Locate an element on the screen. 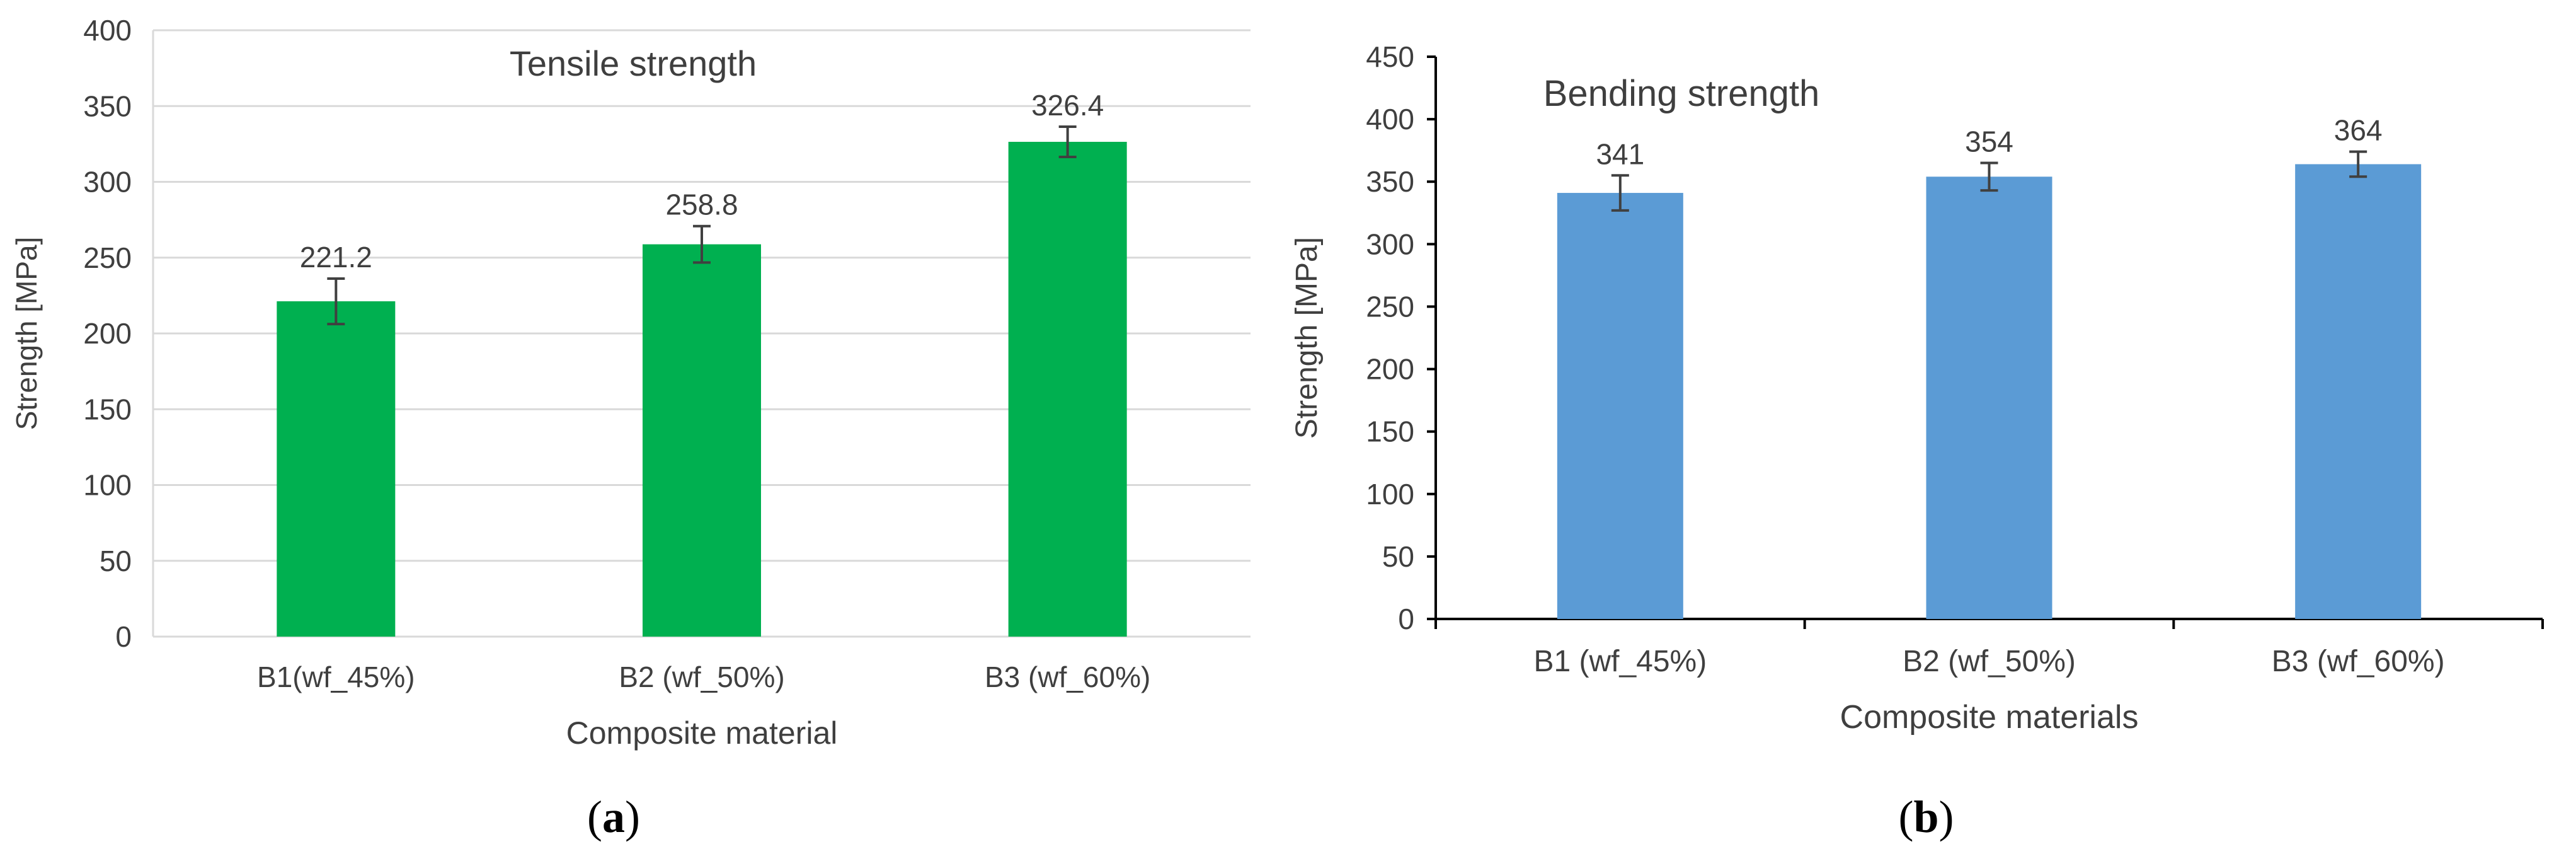 This screenshot has height=861, width=2576. panel-letter: a is located at coordinates (613, 817).